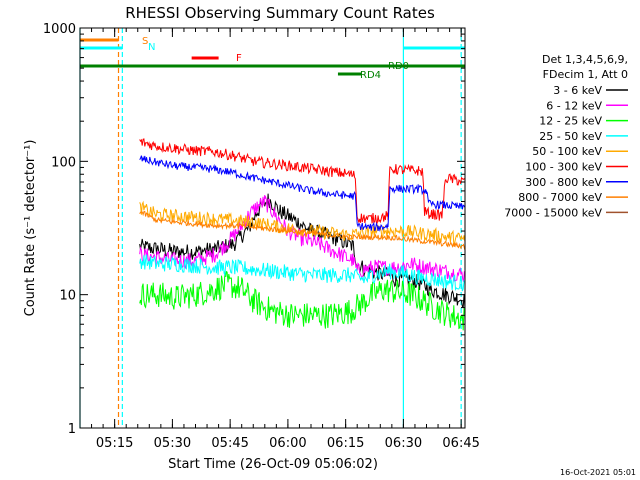 This screenshot has width=640, height=480. I want to click on legend-label-300-800-kev: 300 - 800 keV, so click(563, 182).